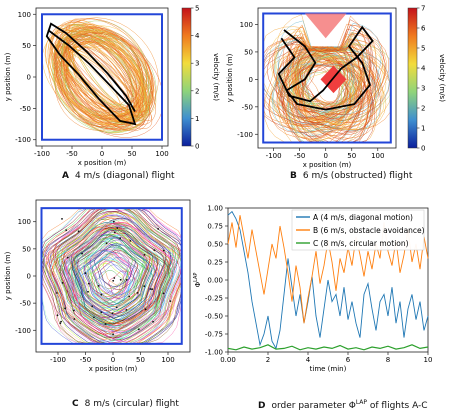 This screenshot has width=474, height=415. I want to click on arena-boundary-a, so click(102, 77).